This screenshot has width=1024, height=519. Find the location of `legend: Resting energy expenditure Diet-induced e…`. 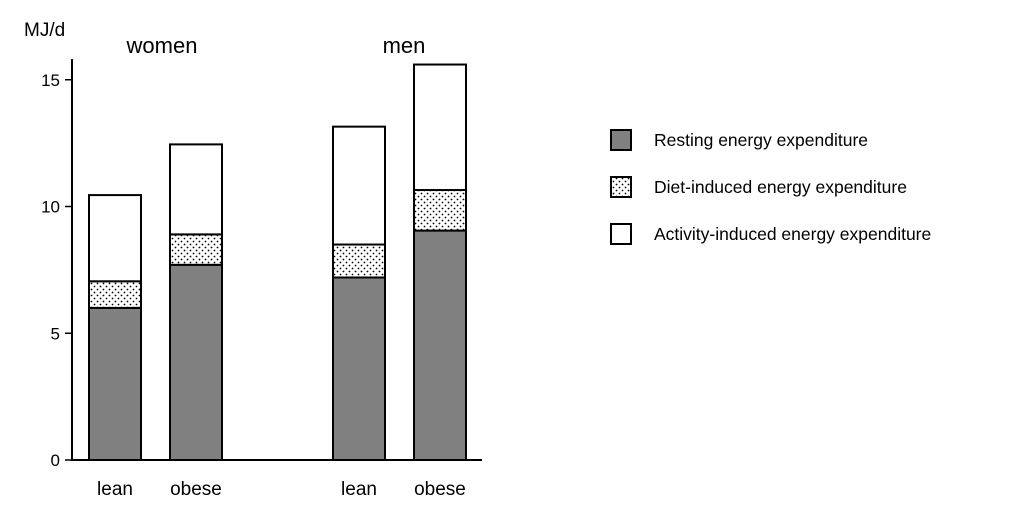

legend: Resting energy expenditure Diet-induced e… is located at coordinates (770, 187).